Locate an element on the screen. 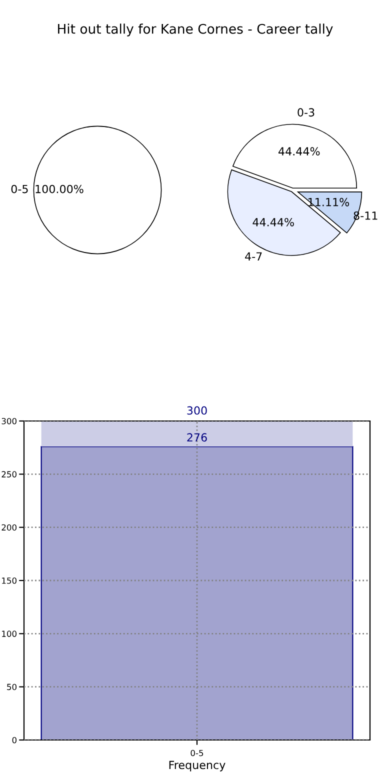 This screenshot has width=390, height=780. y-tick-label: 150 is located at coordinates (9, 580).